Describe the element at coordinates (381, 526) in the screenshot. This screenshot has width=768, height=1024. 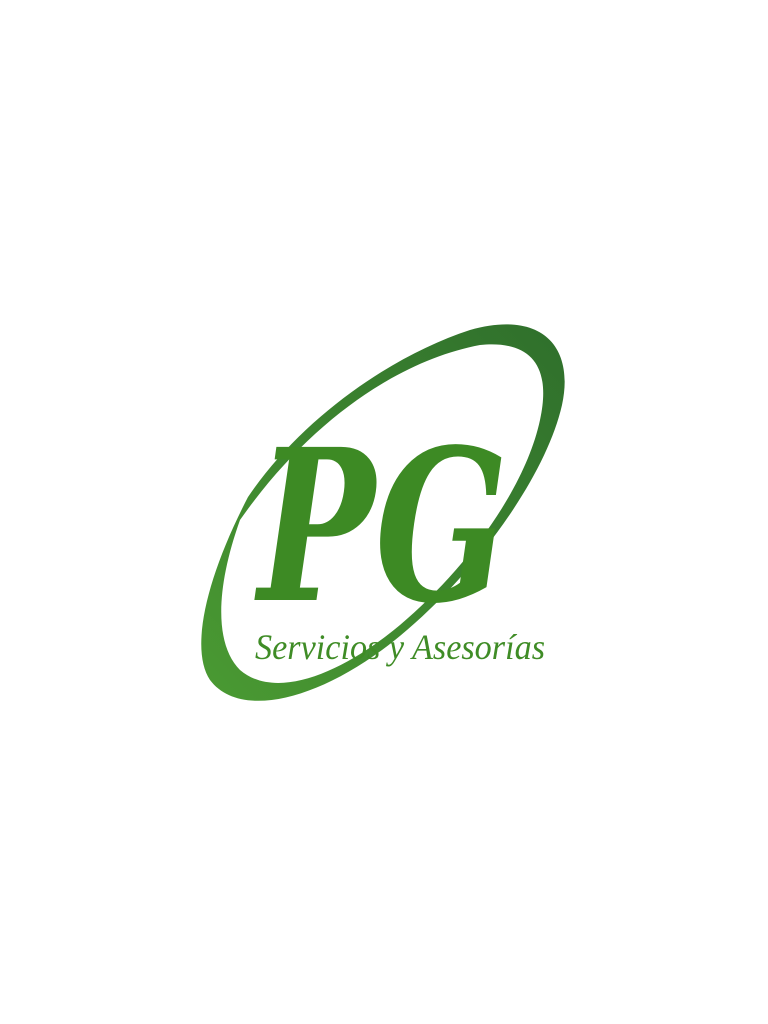
I see `logo-monogram: PG` at that location.